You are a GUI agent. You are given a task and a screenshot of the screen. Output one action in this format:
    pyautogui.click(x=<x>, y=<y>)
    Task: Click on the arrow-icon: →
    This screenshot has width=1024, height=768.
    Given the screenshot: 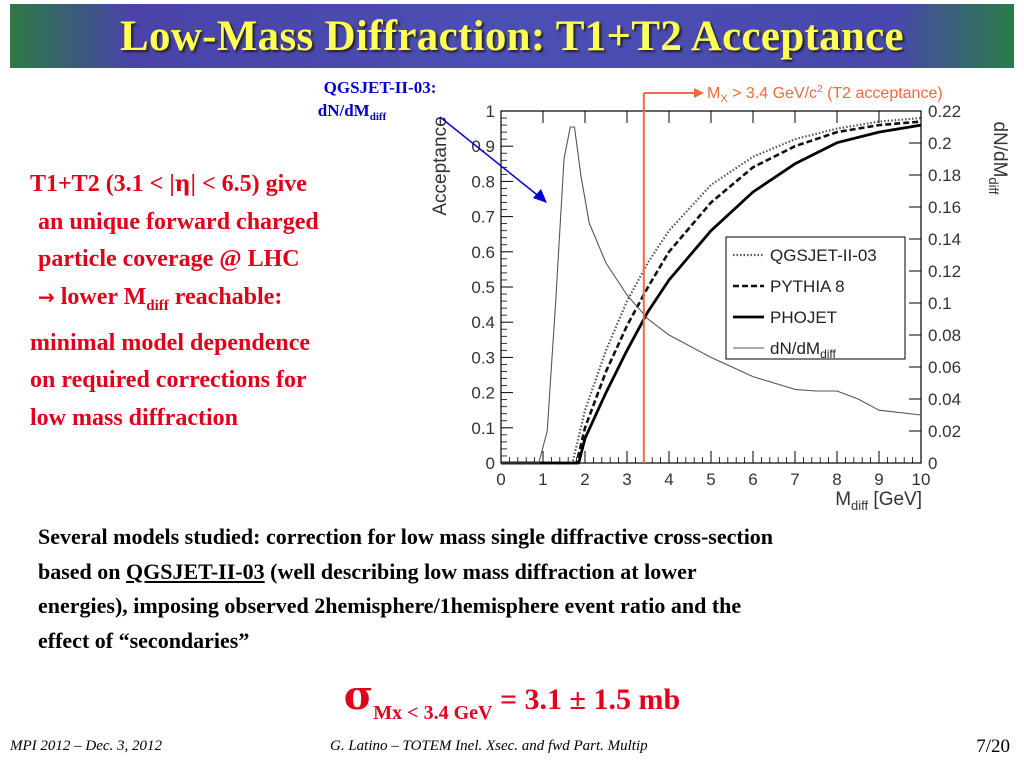 What is the action you would take?
    pyautogui.click(x=46, y=296)
    